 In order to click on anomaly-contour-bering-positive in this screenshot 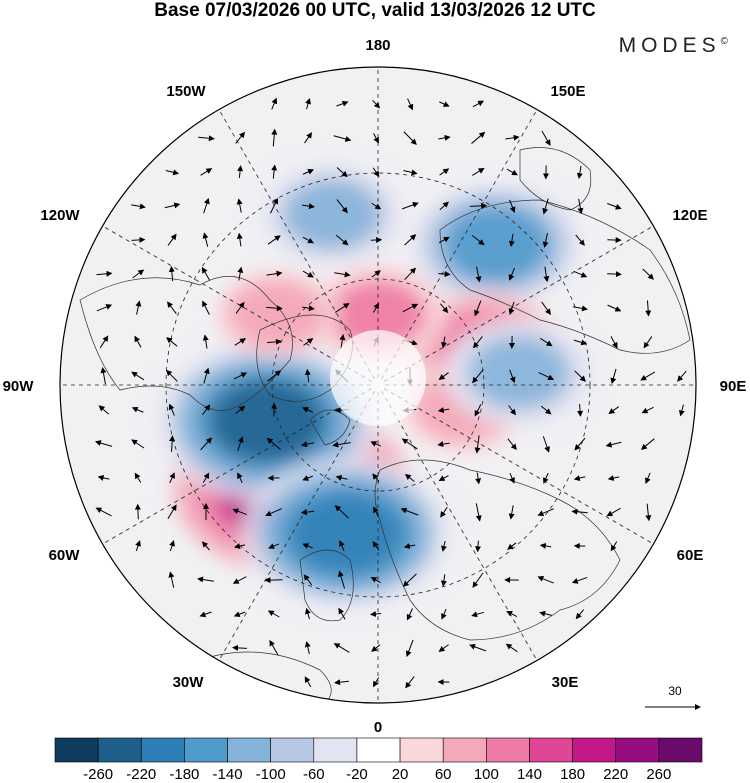, I will do `click(378, 314)`.